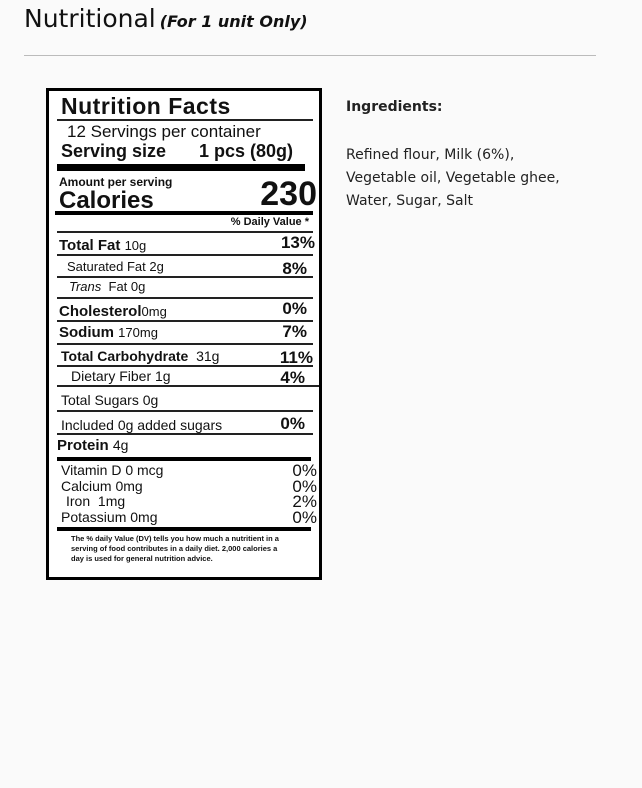 This screenshot has height=788, width=642. Describe the element at coordinates (107, 286) in the screenshot. I see `row-trans-fat: Trans Fat 0g` at that location.